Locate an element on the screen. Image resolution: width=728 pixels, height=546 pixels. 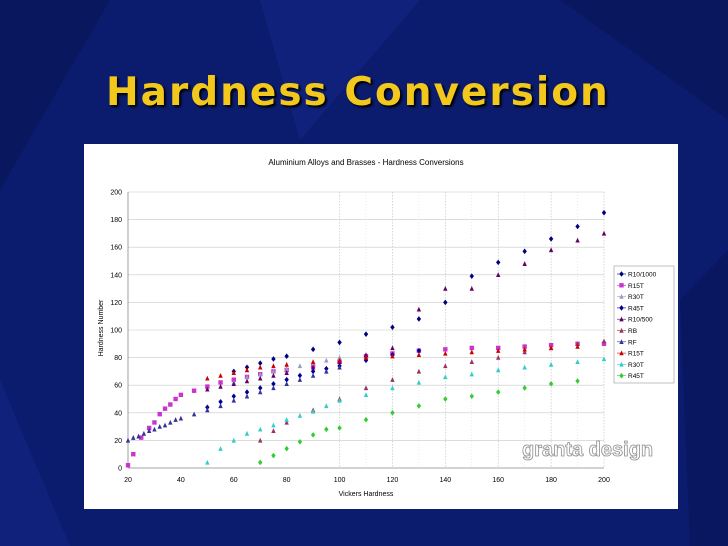
y-tick-label: 0 is located at coordinates (120, 469).